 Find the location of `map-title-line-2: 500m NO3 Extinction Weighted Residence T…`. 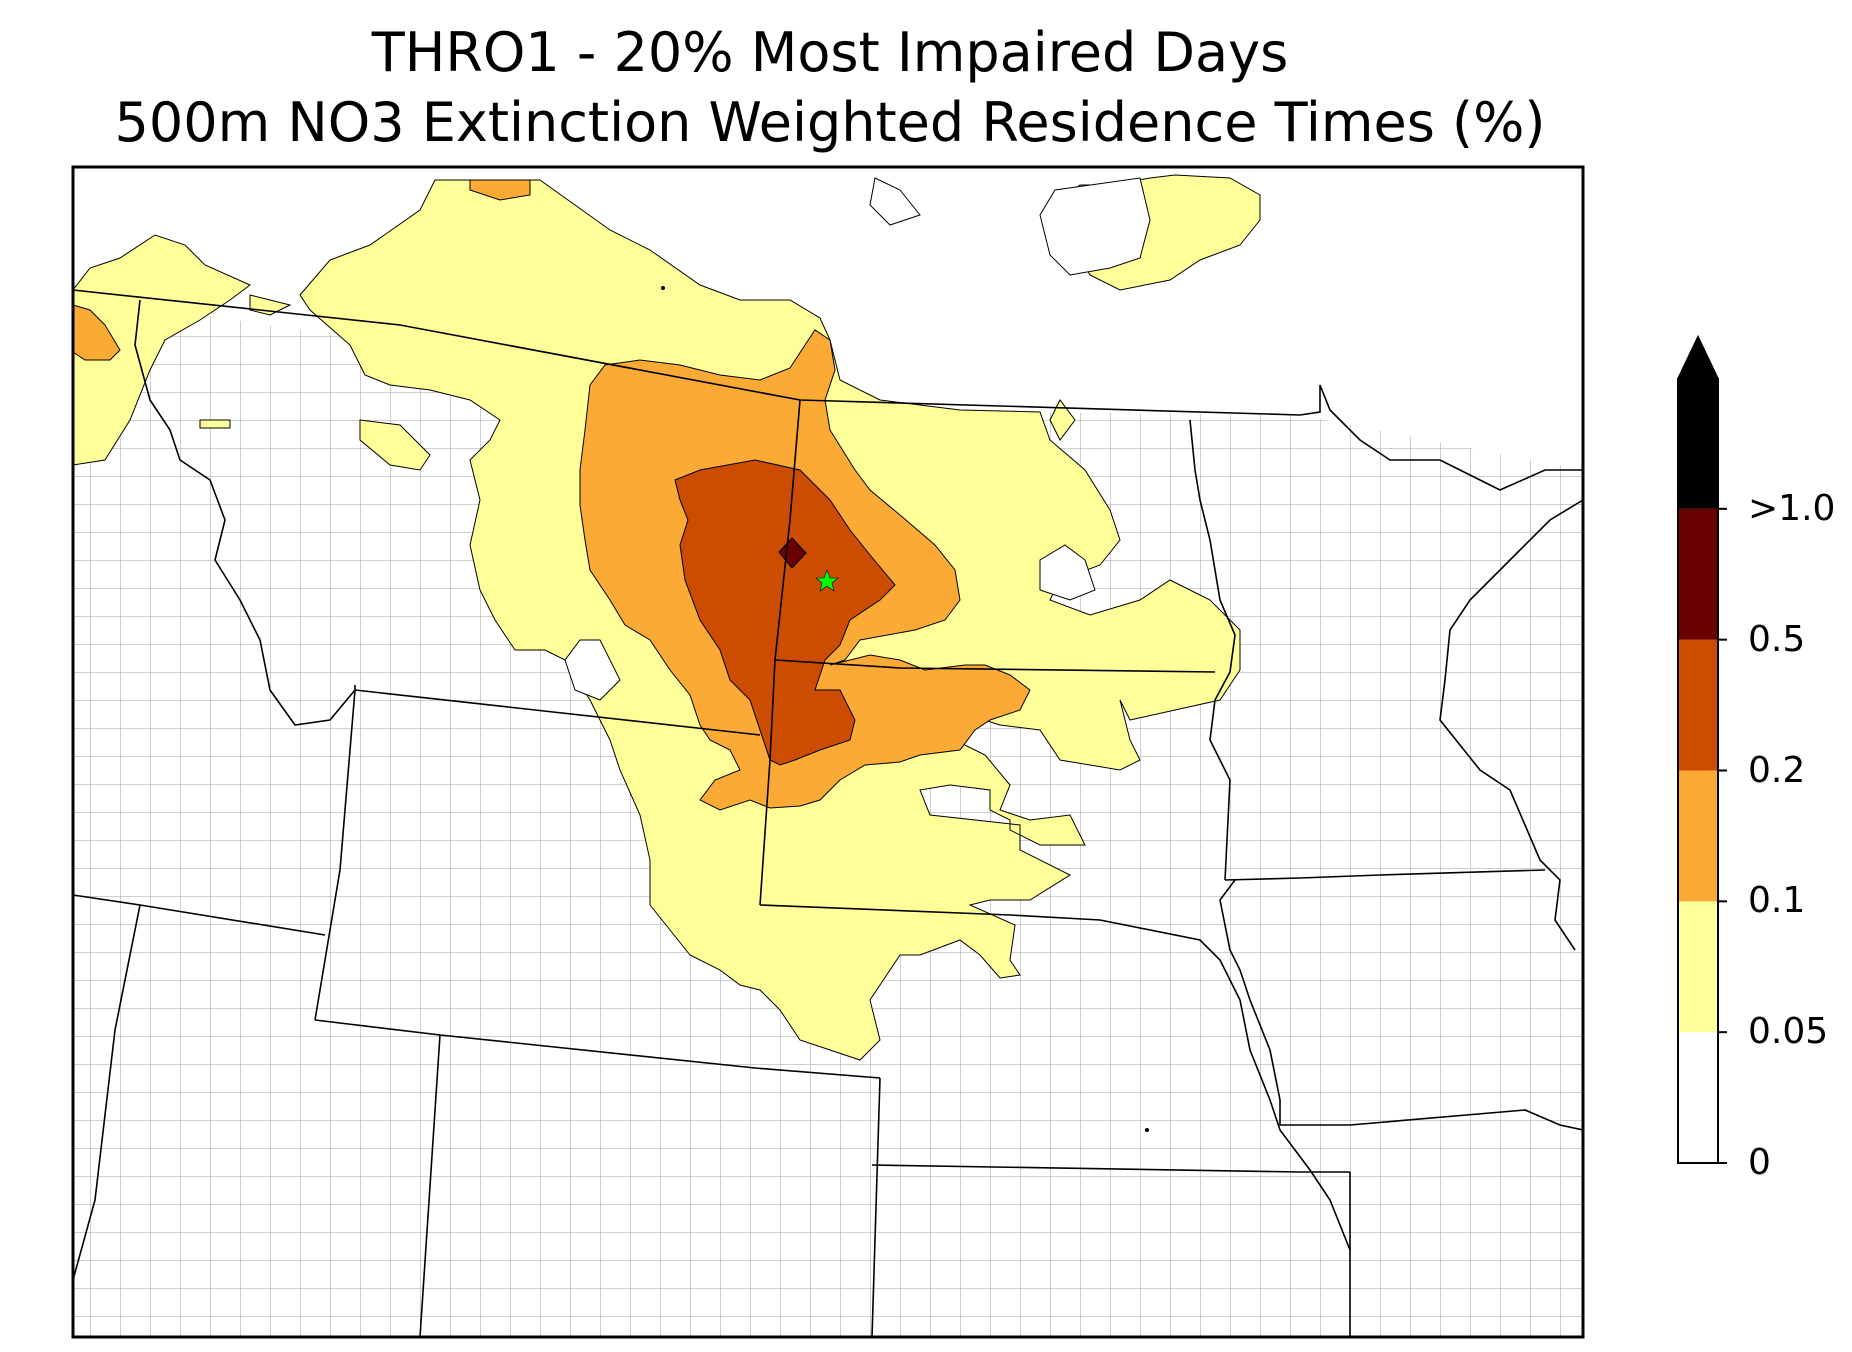

map-title-line-2: 500m NO3 Extinction Weighted Residence T… is located at coordinates (830, 122).